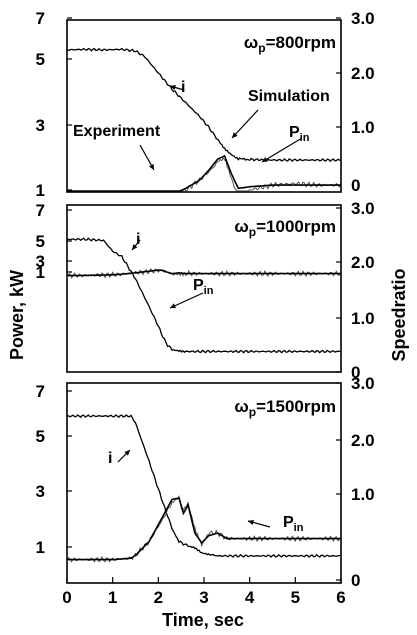 This screenshot has width=417, height=635. What do you see at coordinates (66, 597) in the screenshot?
I see `x-tick-label: 0` at bounding box center [66, 597].